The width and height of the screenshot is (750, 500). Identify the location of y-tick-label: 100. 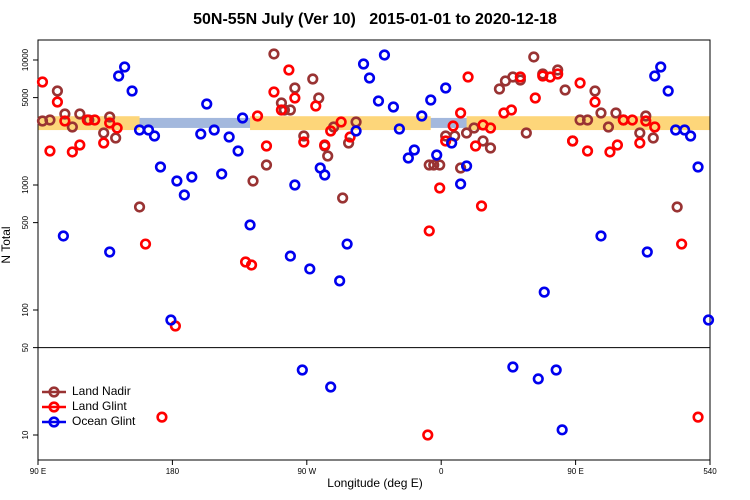
(25, 310).